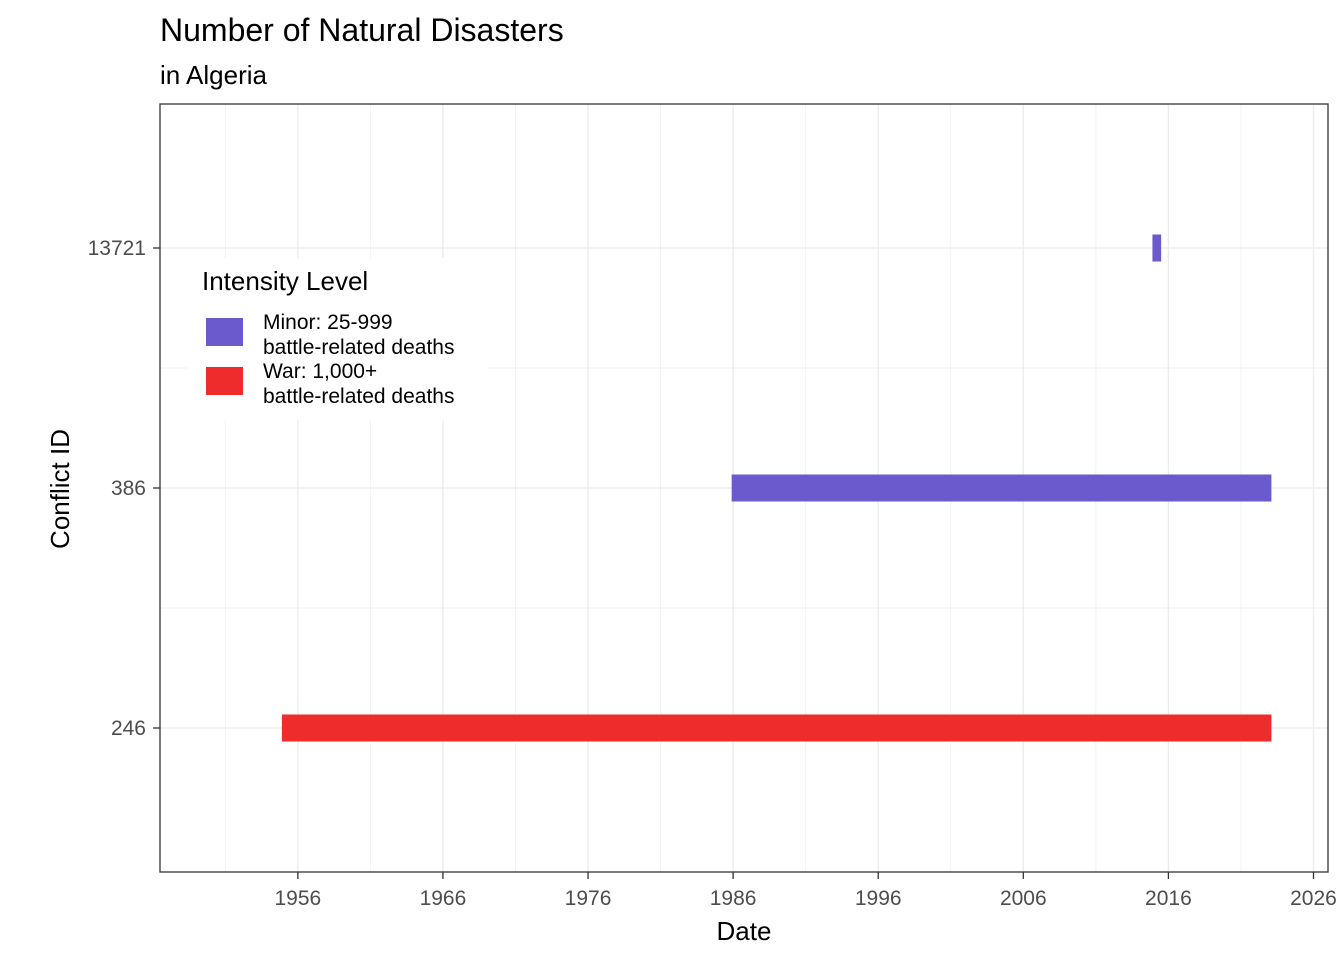 The image size is (1344, 960). I want to click on bar-13721-minor, so click(1157, 248).